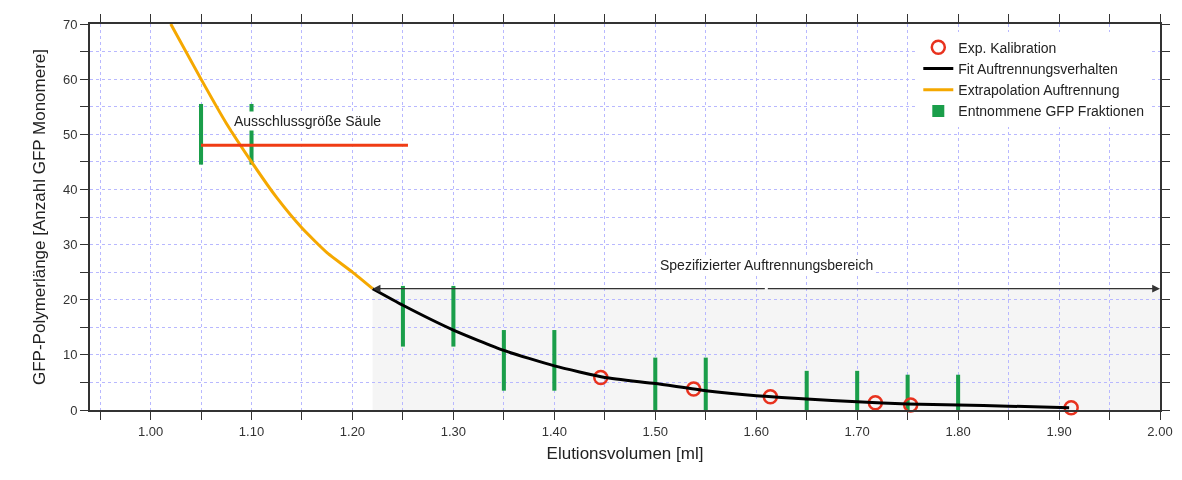  What do you see at coordinates (857, 431) in the screenshot?
I see `x-tick-label: 1.70` at bounding box center [857, 431].